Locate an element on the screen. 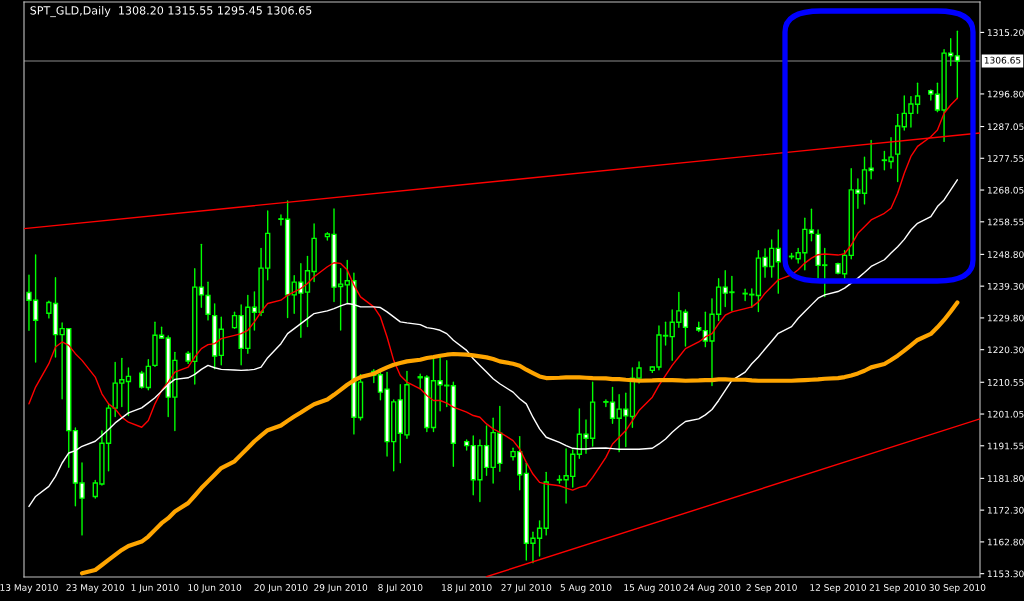 The width and height of the screenshot is (1024, 601). y-tick-label: 1153.30 is located at coordinates (1005, 574).